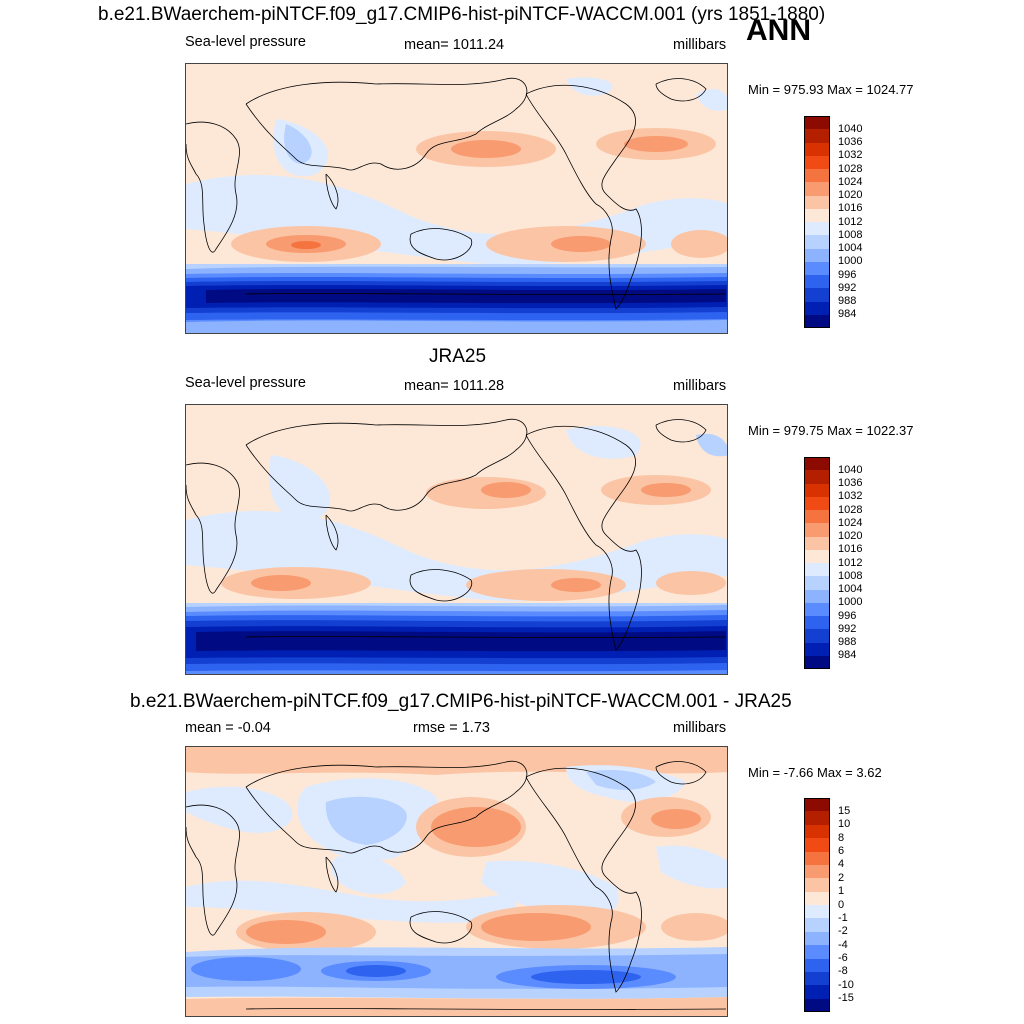 The height and width of the screenshot is (1024, 1024). Describe the element at coordinates (850, 562) in the screenshot. I see `panel2-colorbar-label: 1012` at that location.